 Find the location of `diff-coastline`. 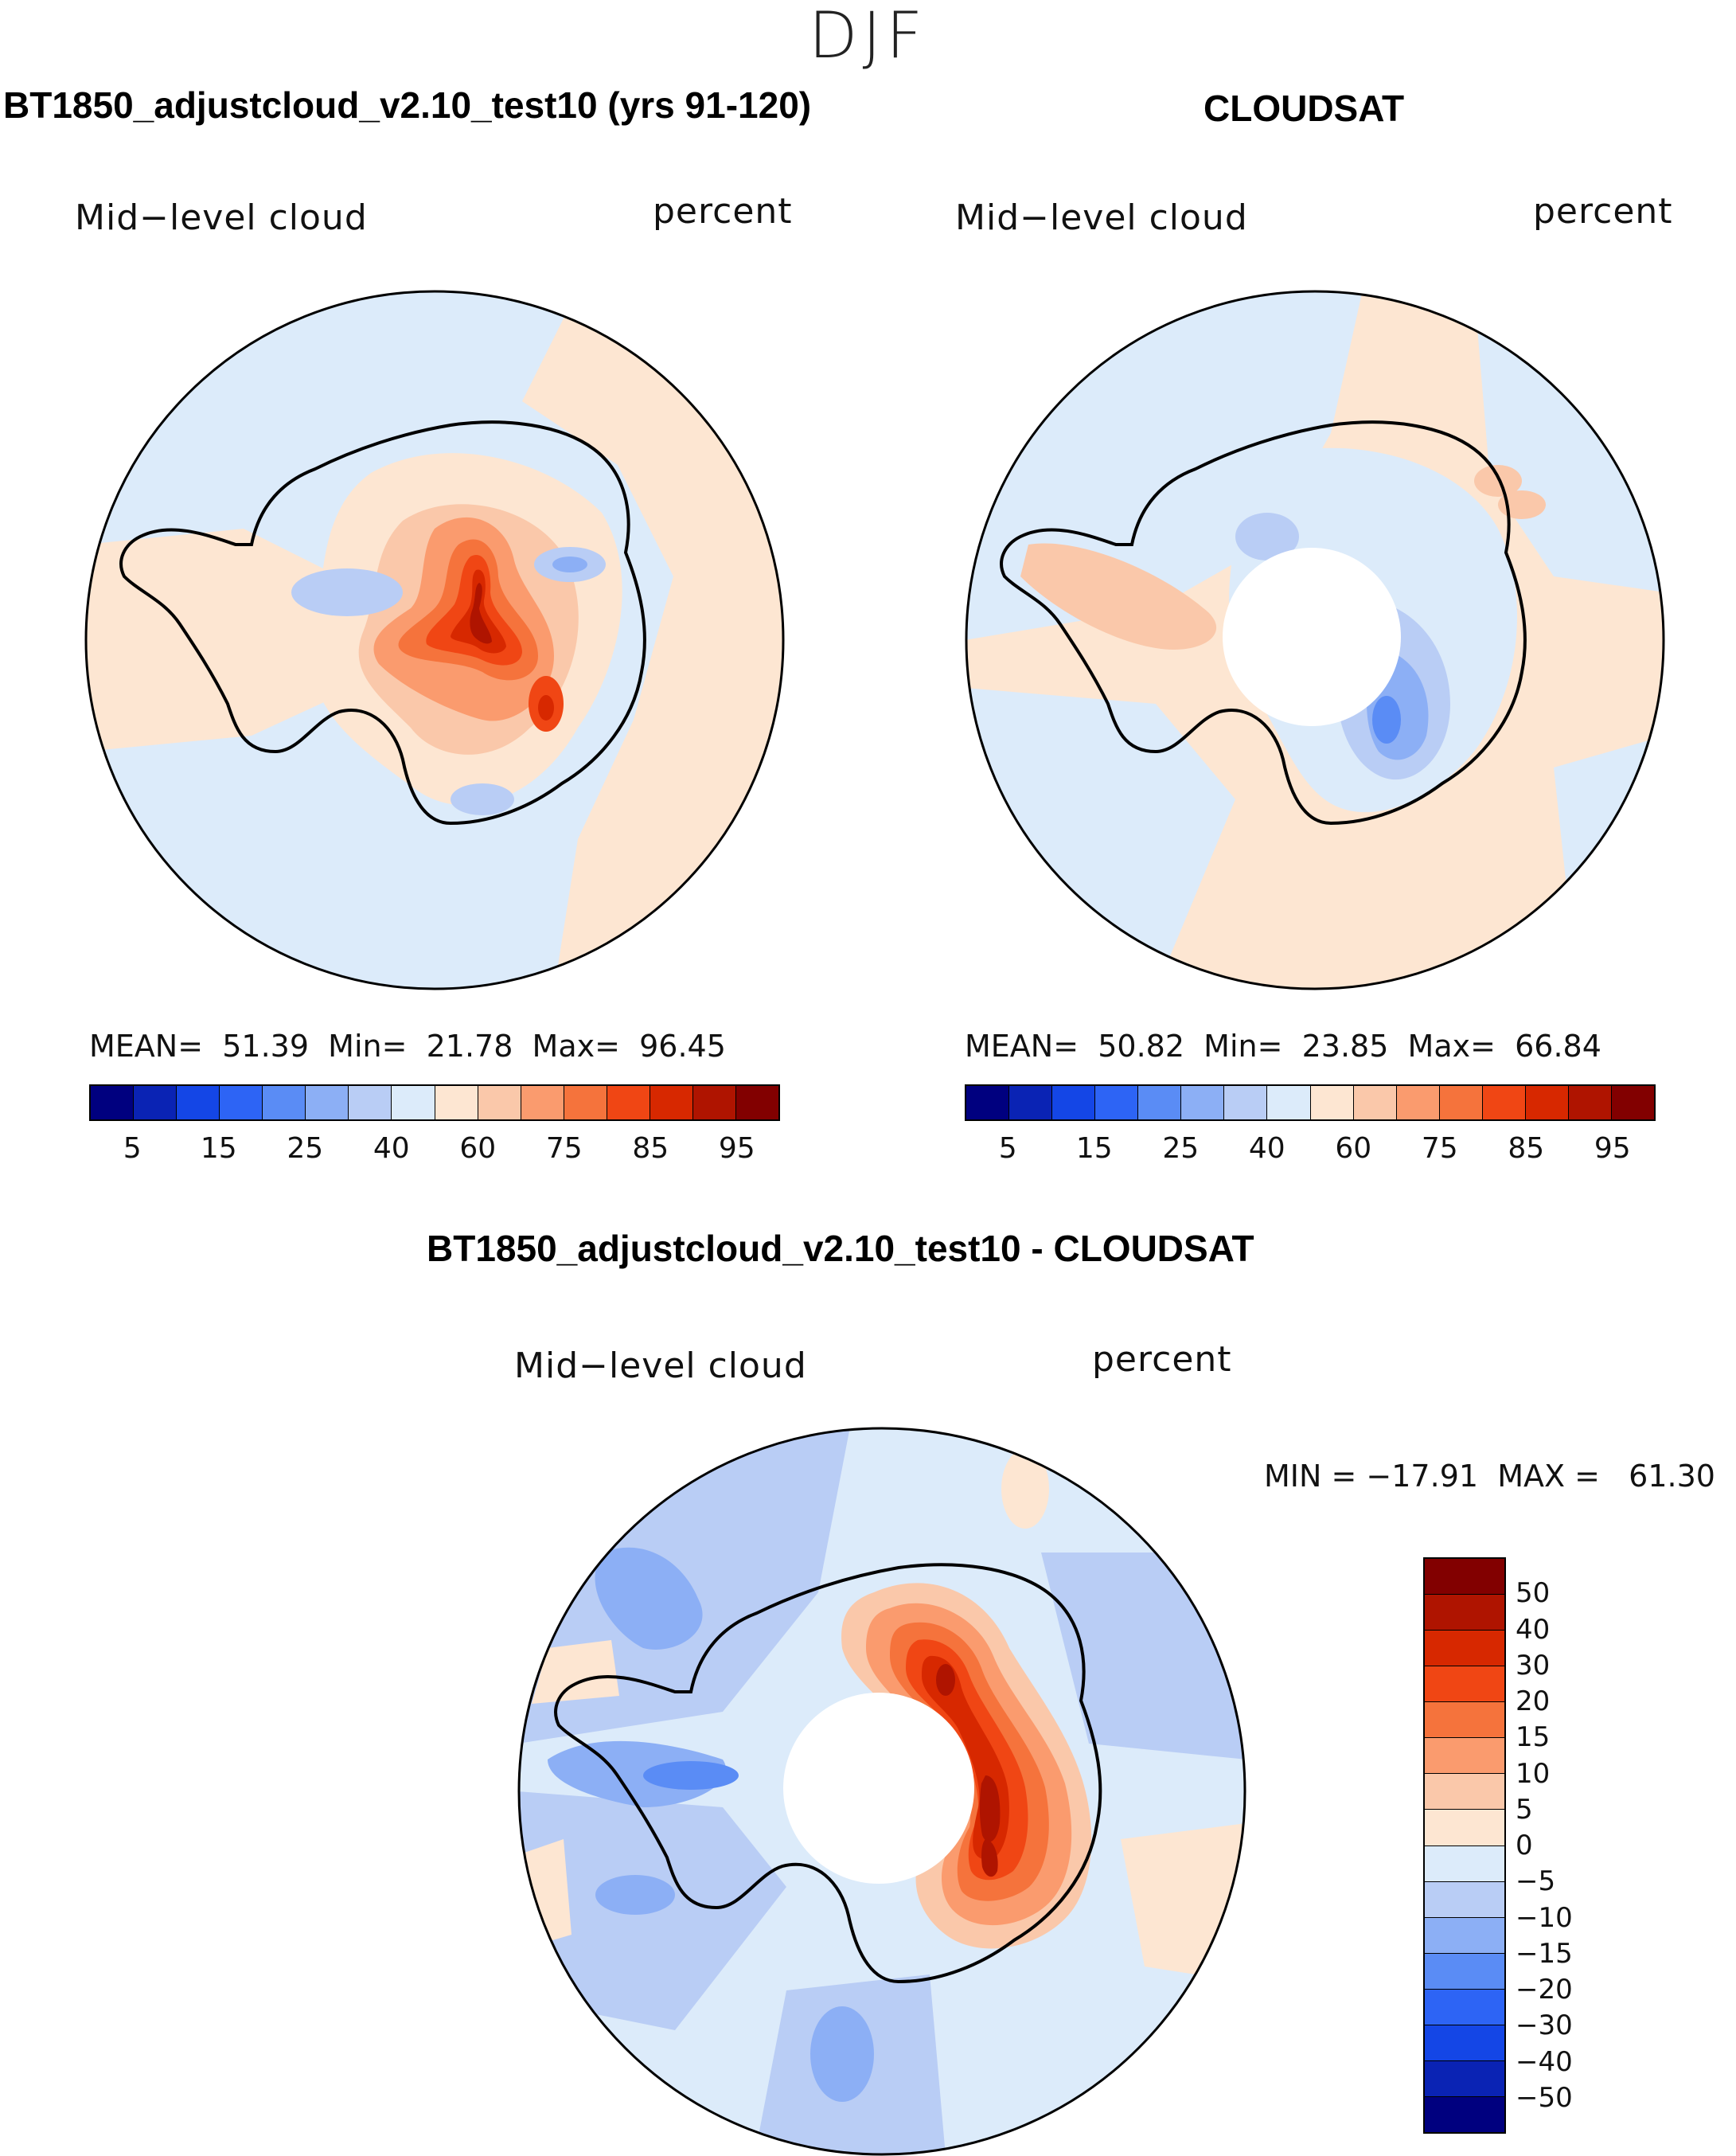

diff-coastline is located at coordinates (828, 1773).